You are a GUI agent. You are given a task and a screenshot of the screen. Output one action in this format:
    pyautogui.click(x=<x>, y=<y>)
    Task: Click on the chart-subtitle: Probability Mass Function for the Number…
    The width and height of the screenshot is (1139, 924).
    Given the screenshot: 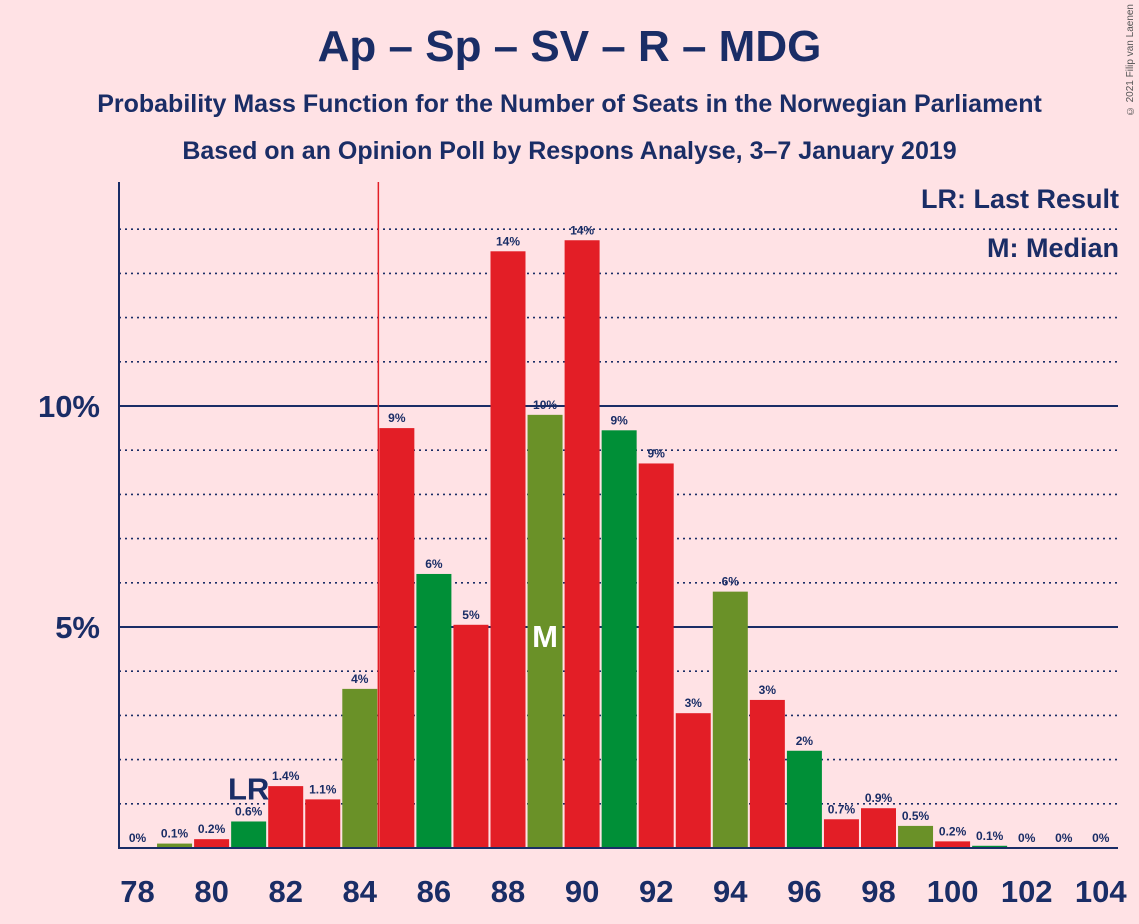 What is the action you would take?
    pyautogui.click(x=569, y=104)
    